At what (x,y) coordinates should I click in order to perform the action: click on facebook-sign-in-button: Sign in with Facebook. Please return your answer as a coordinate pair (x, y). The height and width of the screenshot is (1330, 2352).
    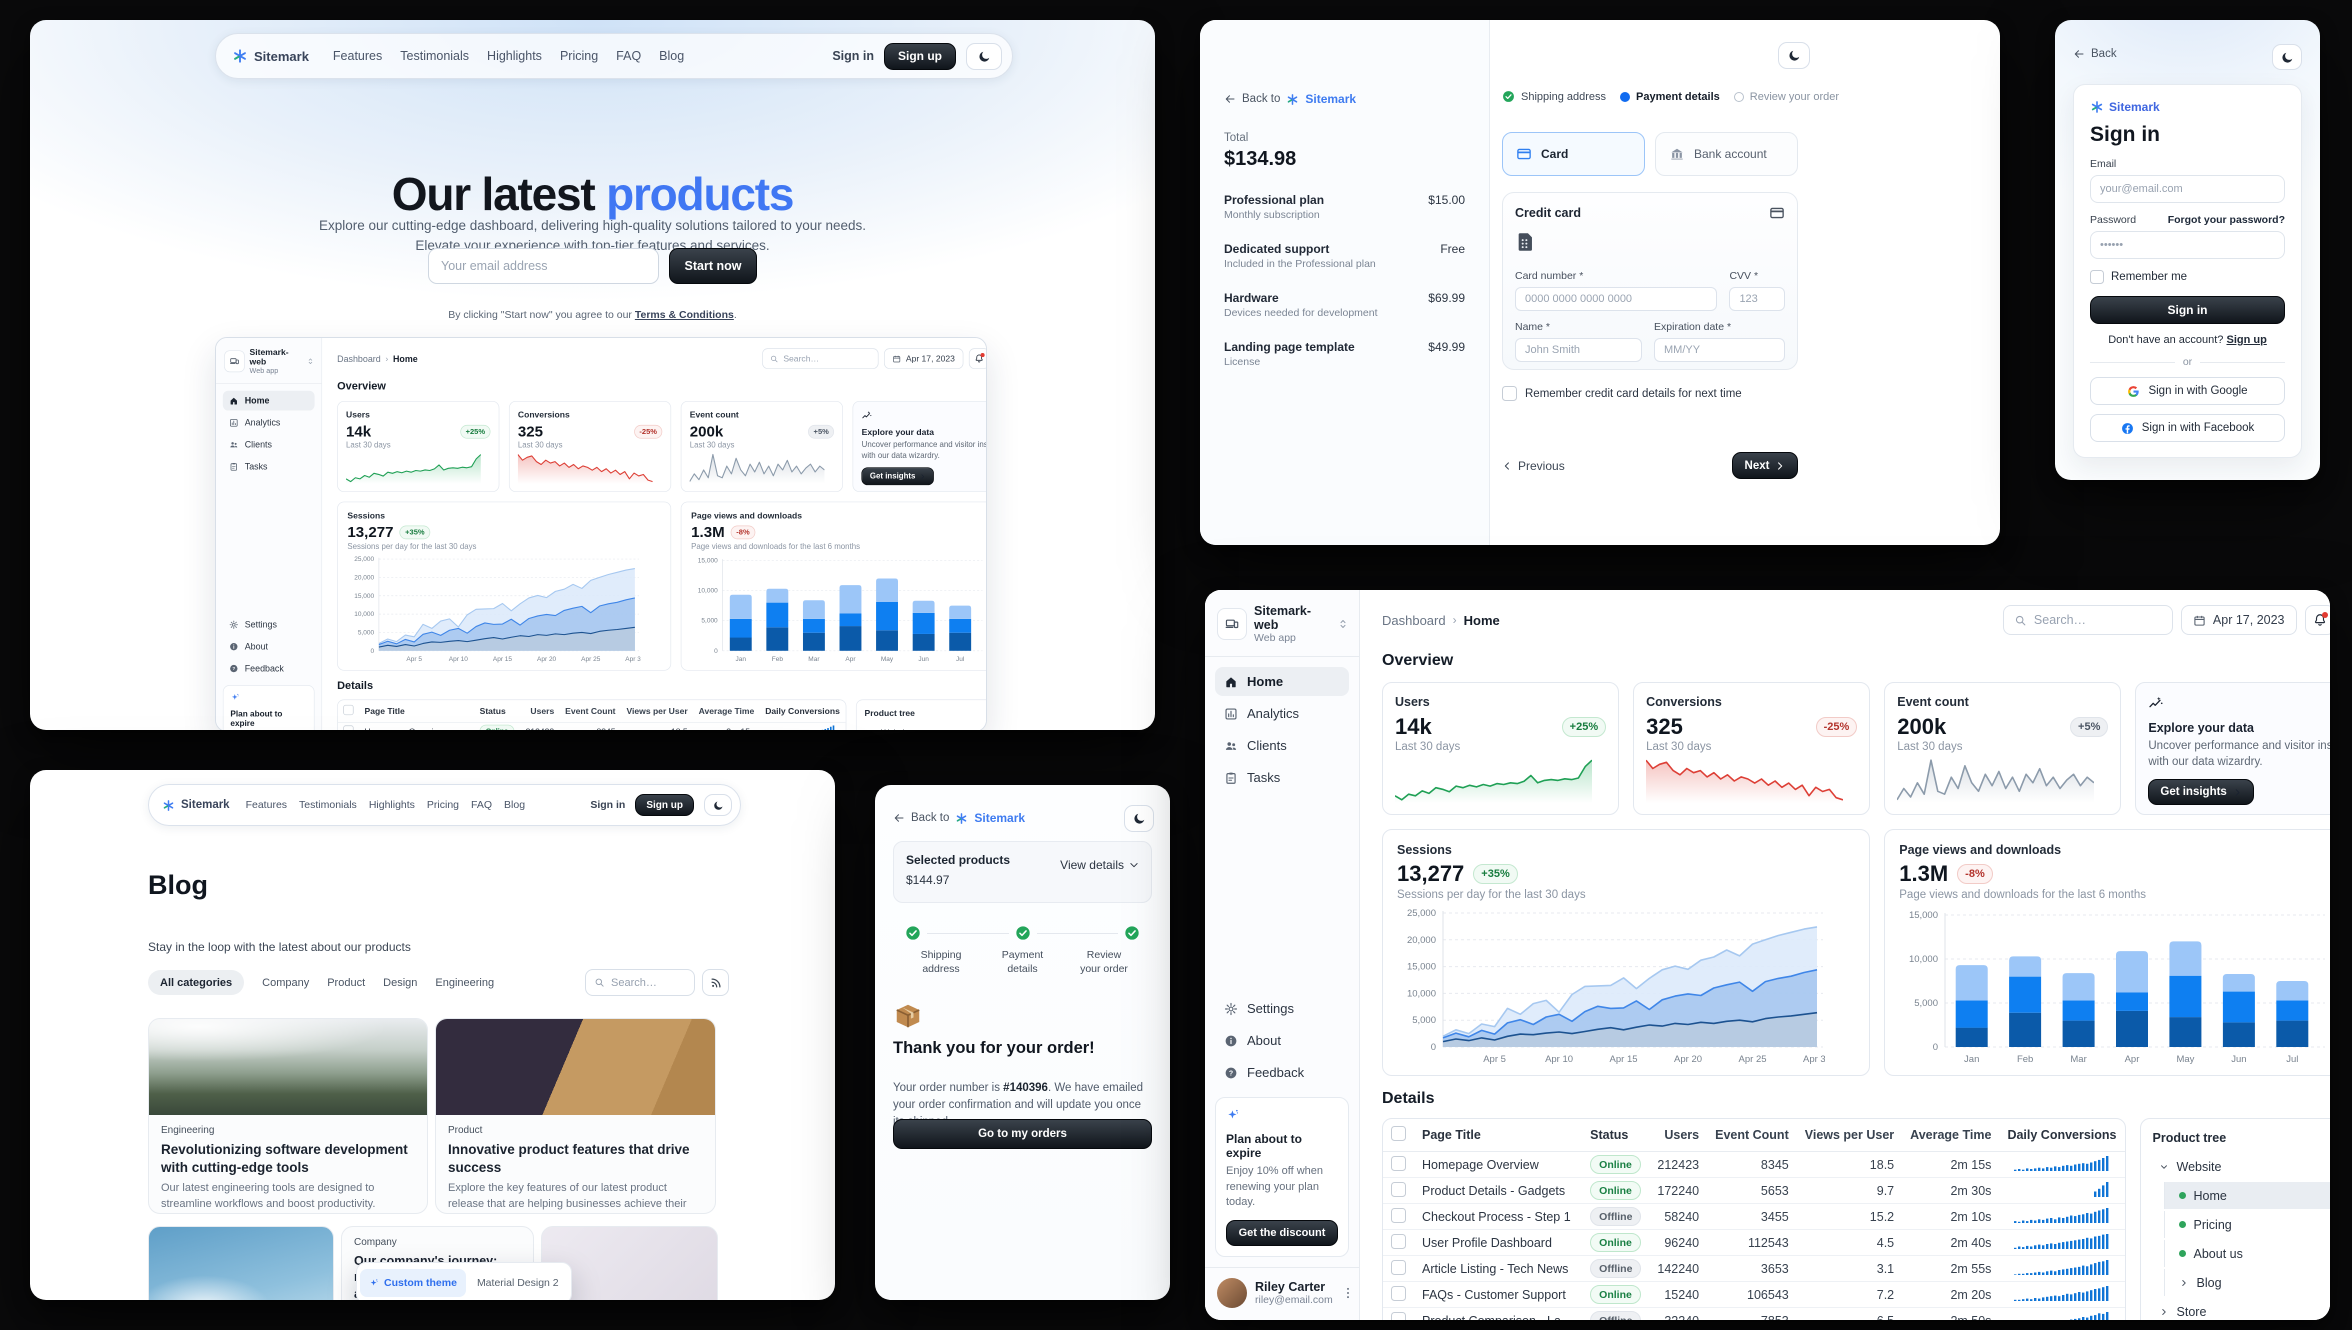
    Looking at the image, I should click on (2187, 428).